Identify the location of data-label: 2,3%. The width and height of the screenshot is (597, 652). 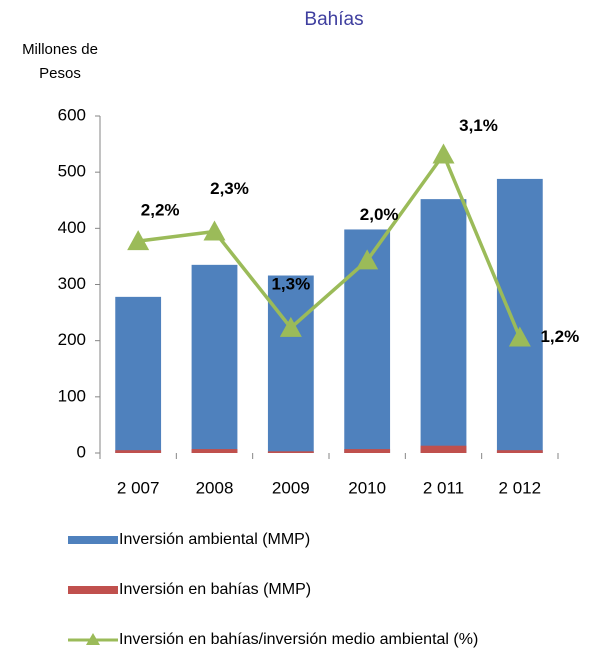
(229, 188).